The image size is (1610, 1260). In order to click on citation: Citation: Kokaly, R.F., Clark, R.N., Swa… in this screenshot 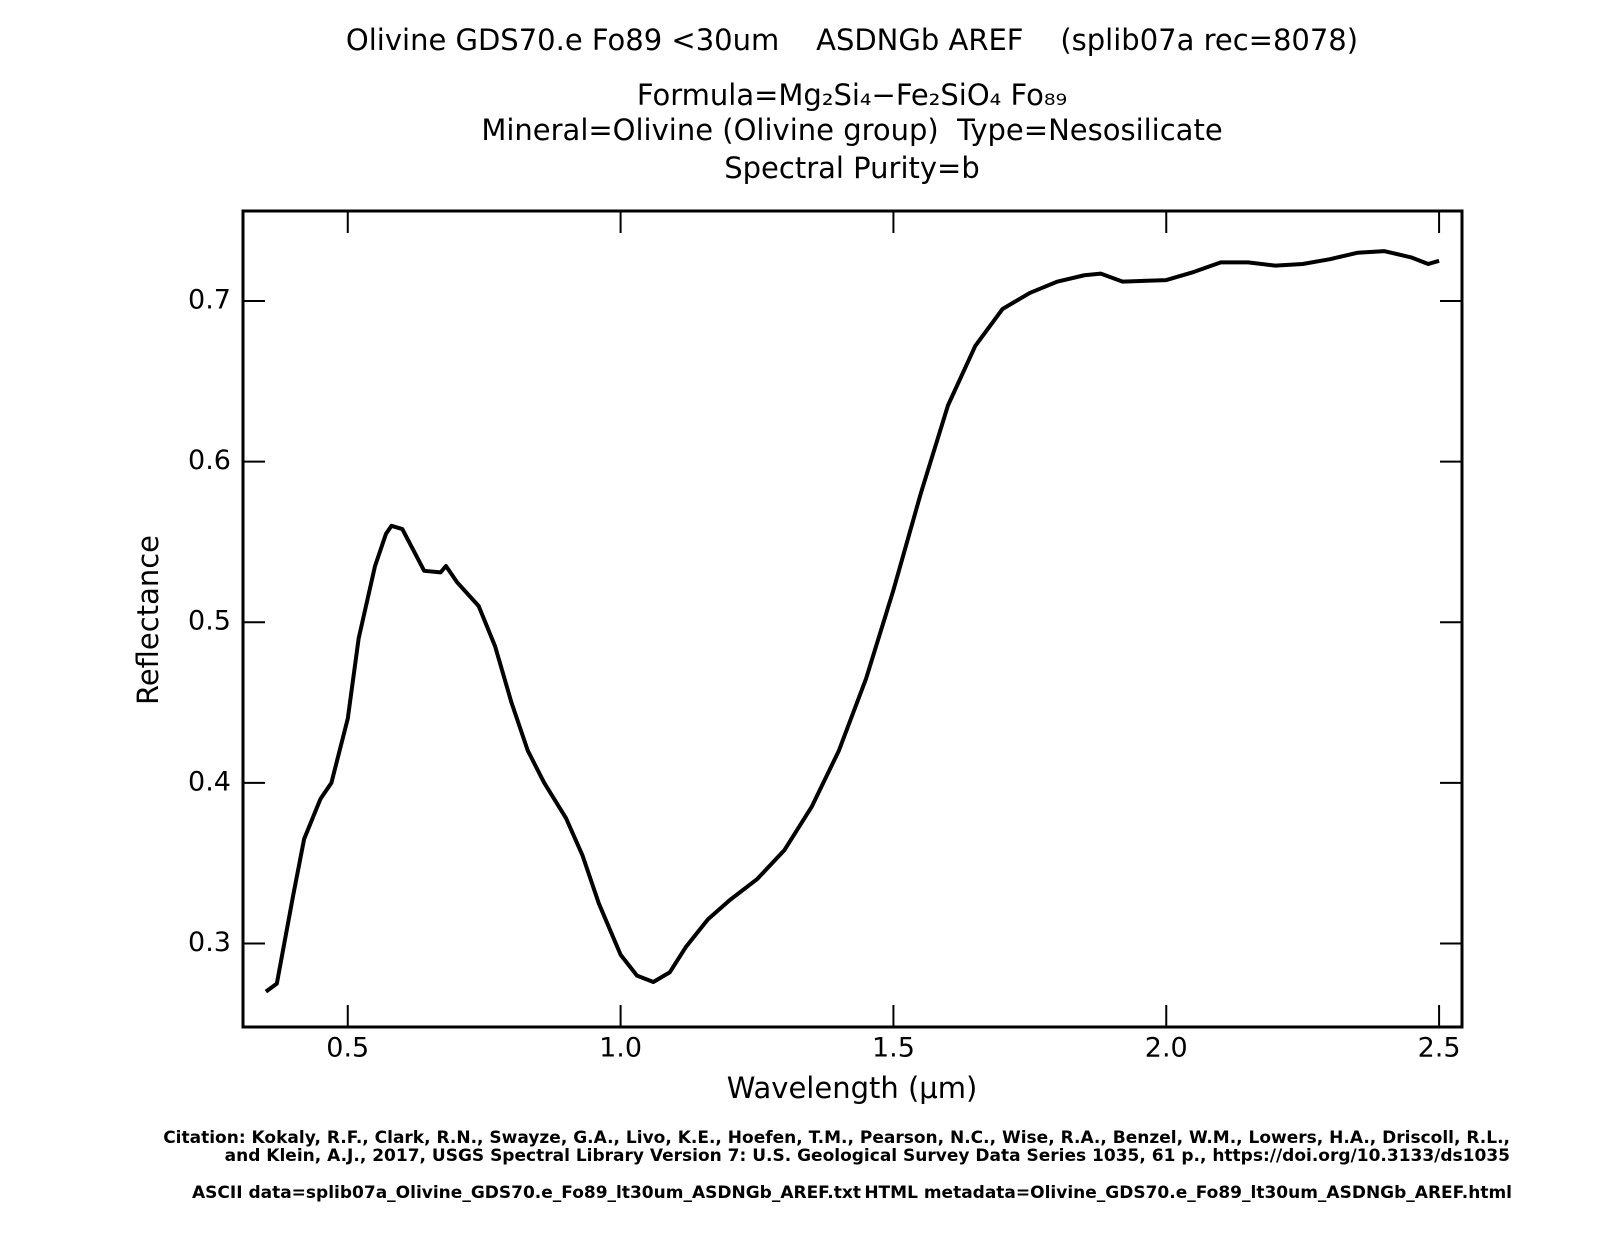, I will do `click(836, 1138)`.